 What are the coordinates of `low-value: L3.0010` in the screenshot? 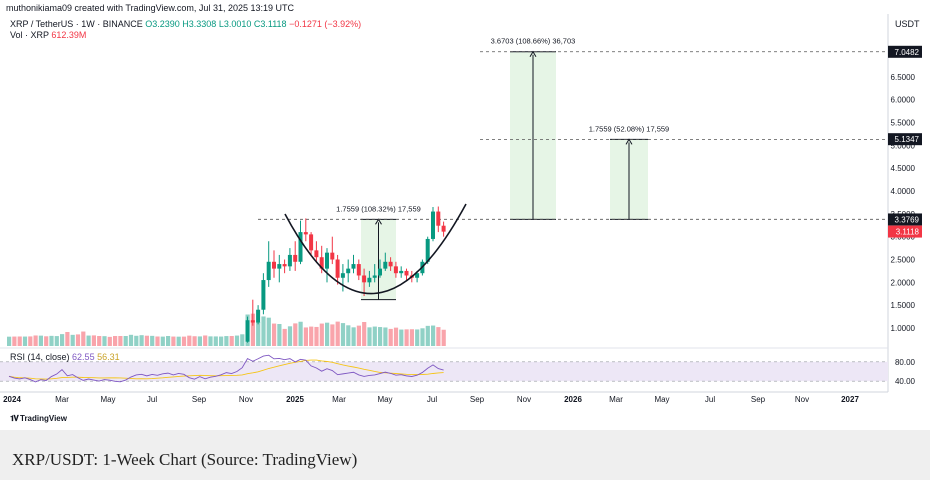 It's located at (235, 24).